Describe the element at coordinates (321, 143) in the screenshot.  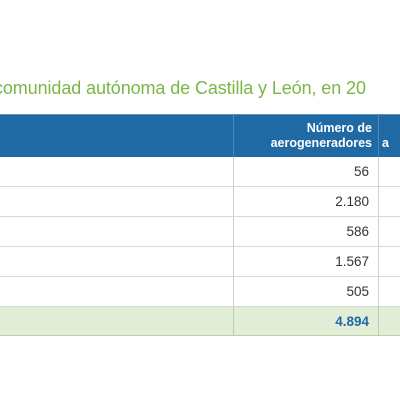
I see `header-line-2: aerogeneradores` at that location.